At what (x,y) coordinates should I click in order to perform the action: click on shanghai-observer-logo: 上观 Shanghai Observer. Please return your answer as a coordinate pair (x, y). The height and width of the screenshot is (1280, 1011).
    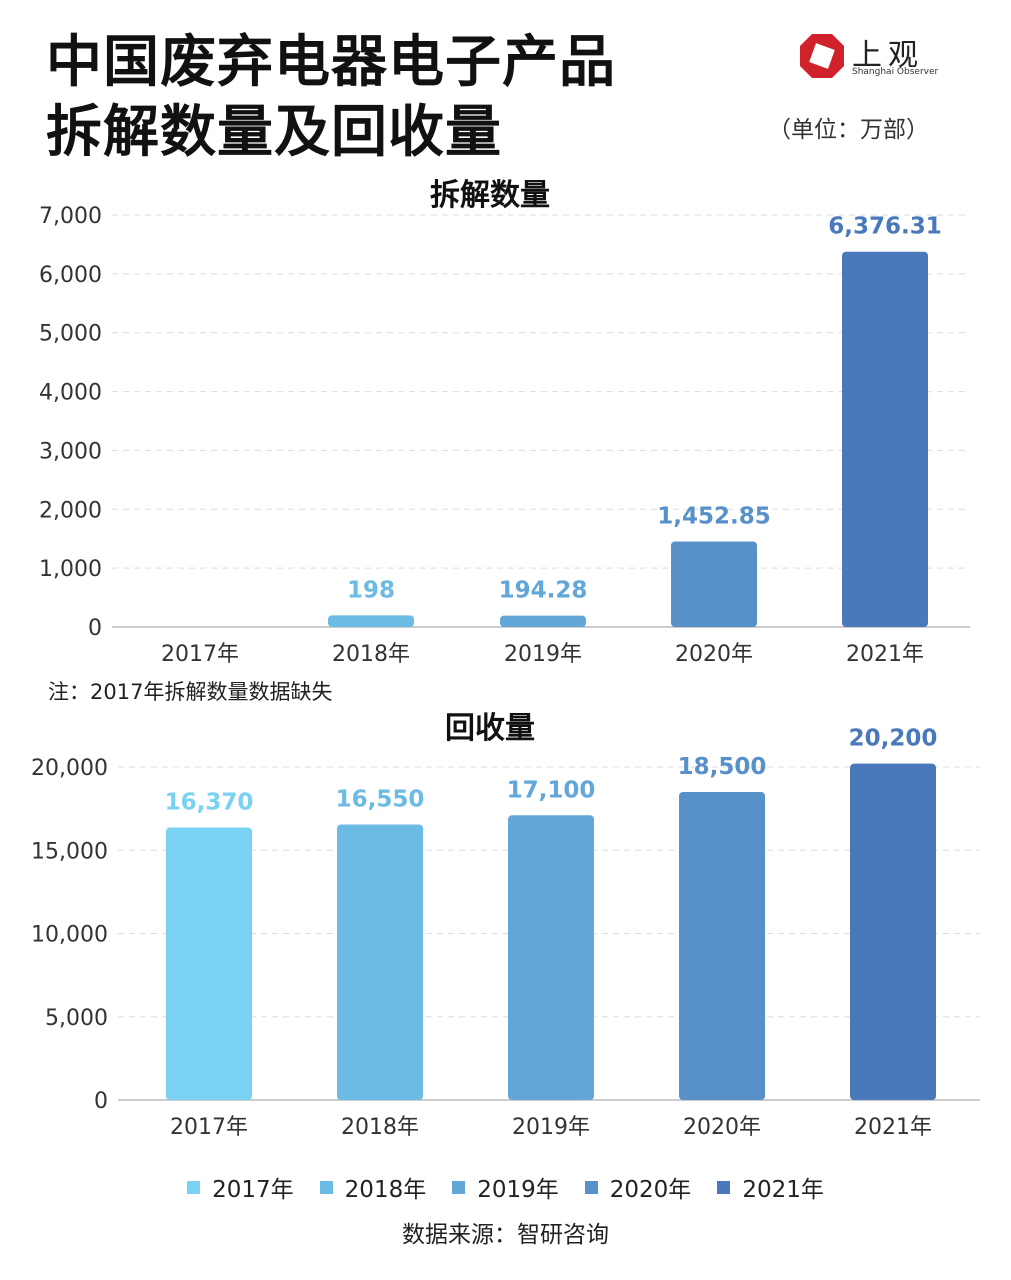
    Looking at the image, I should click on (873, 58).